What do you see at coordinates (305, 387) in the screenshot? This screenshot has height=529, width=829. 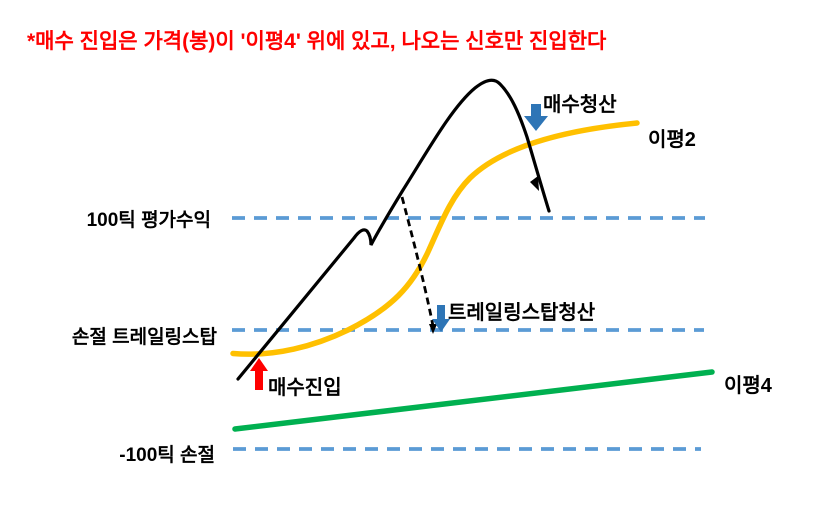 I see `label-buy-entry: 매수진입` at bounding box center [305, 387].